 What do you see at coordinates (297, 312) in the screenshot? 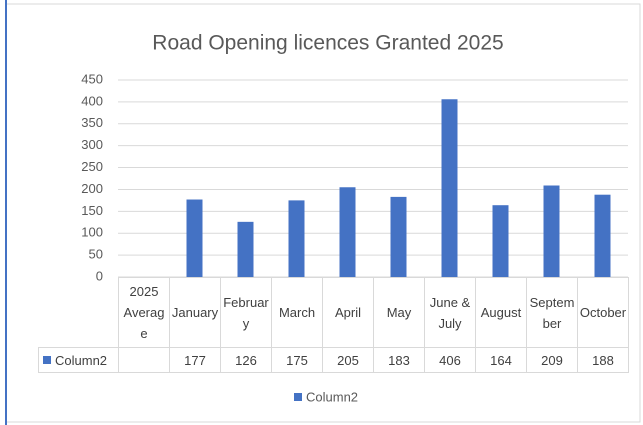
I see `category-cell: March` at bounding box center [297, 312].